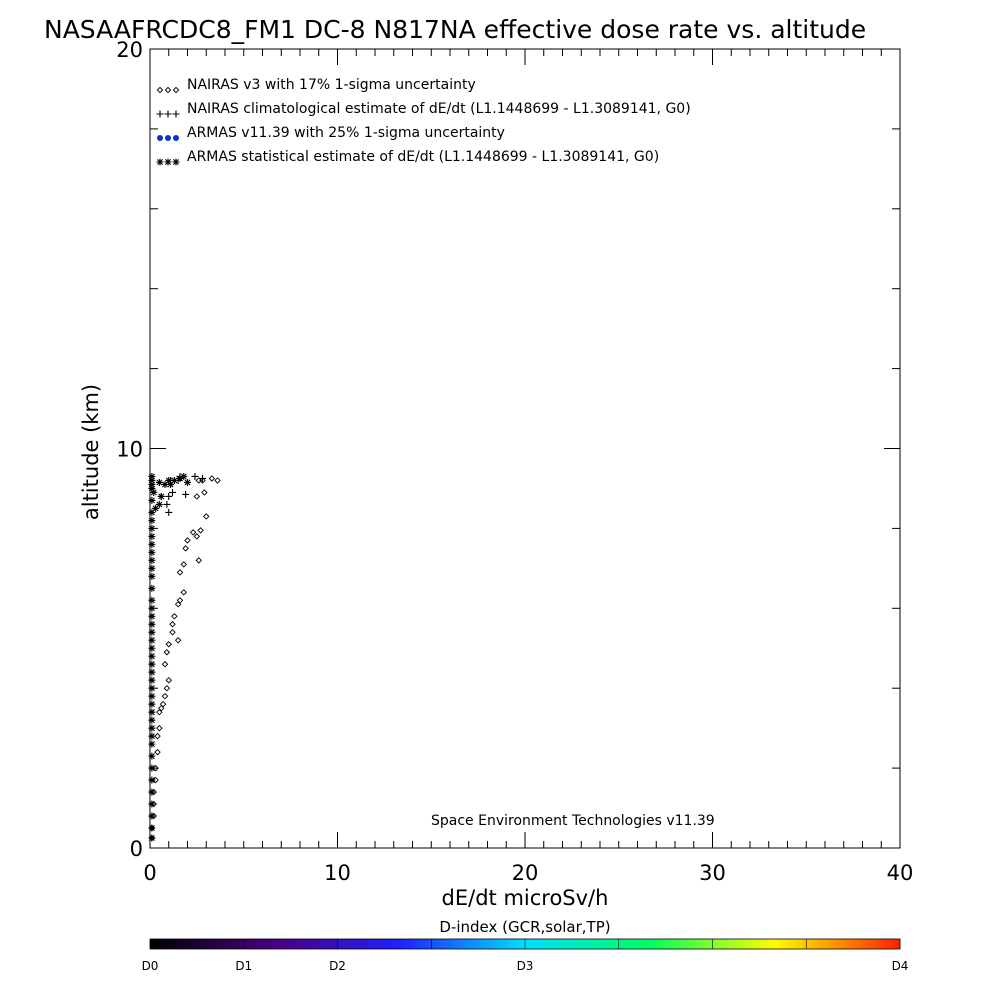 Image resolution: width=1000 pixels, height=1000 pixels. What do you see at coordinates (524, 927) in the screenshot?
I see `colorbar-title: D-index (GCR,solar,TP)` at bounding box center [524, 927].